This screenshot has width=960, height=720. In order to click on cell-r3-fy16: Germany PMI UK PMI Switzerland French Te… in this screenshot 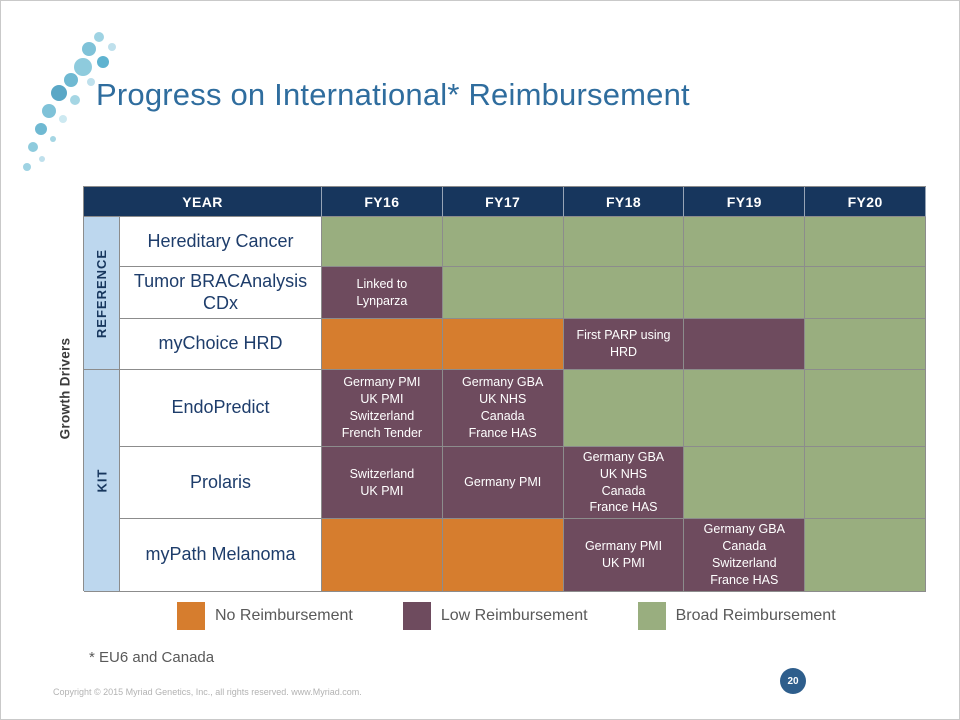, I will do `click(382, 408)`.